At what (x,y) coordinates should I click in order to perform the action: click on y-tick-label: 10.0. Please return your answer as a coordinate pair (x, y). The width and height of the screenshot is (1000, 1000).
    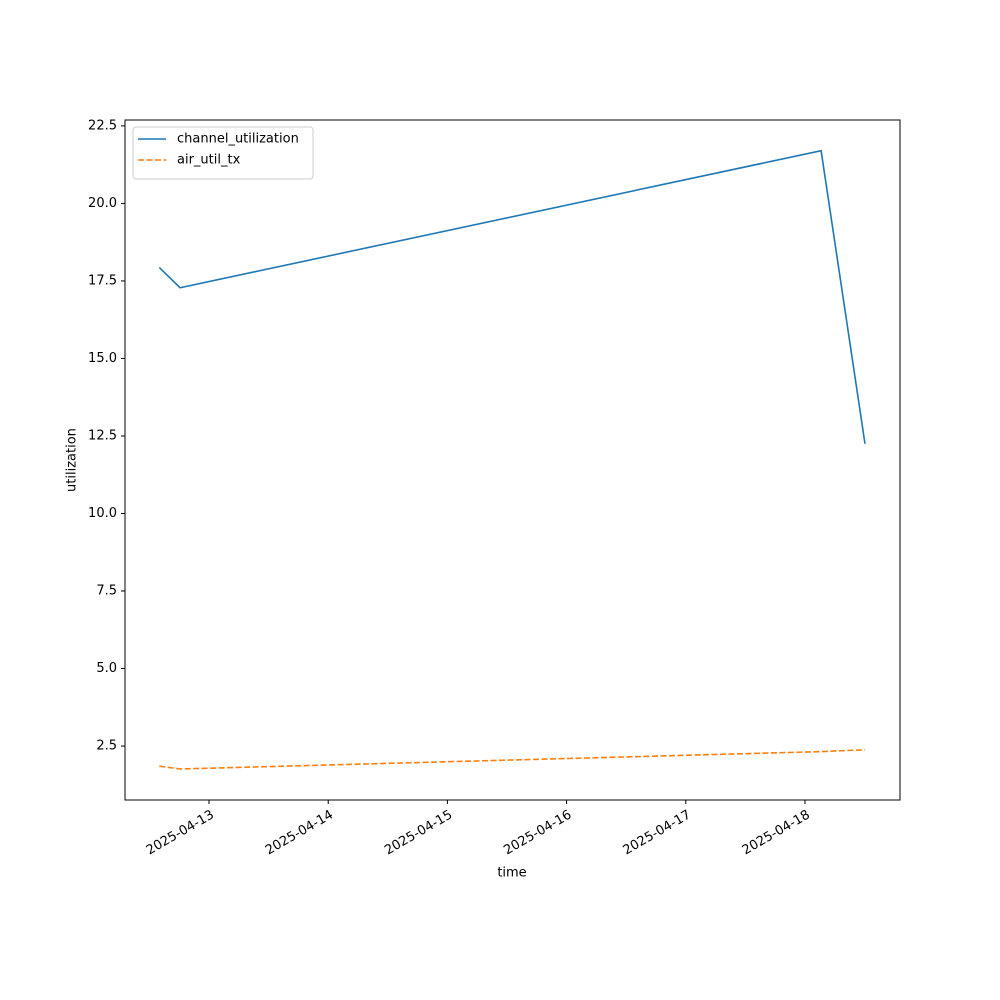
    Looking at the image, I should click on (102, 513).